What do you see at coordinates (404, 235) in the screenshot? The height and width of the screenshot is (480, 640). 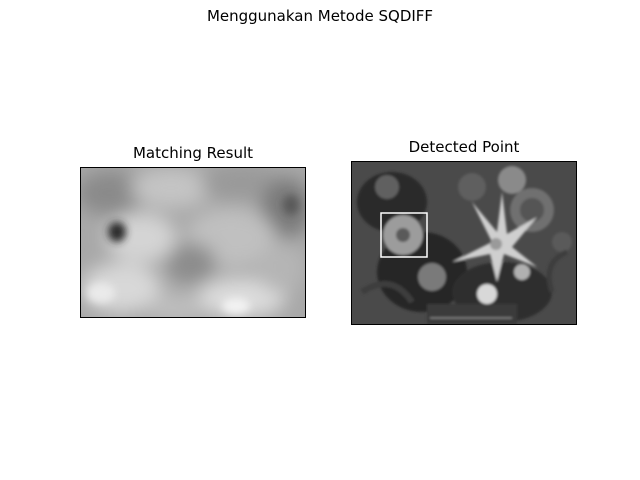 I see `detected-region-box` at bounding box center [404, 235].